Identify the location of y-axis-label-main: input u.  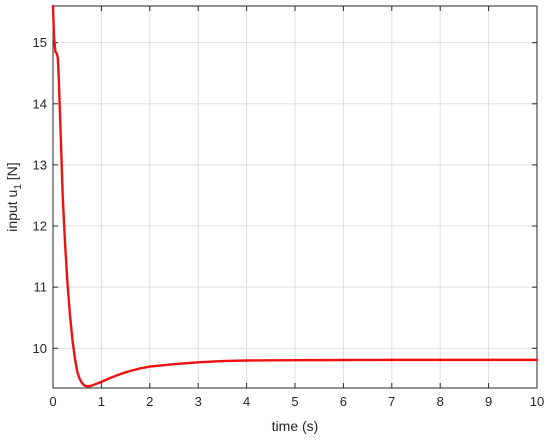
(12, 211).